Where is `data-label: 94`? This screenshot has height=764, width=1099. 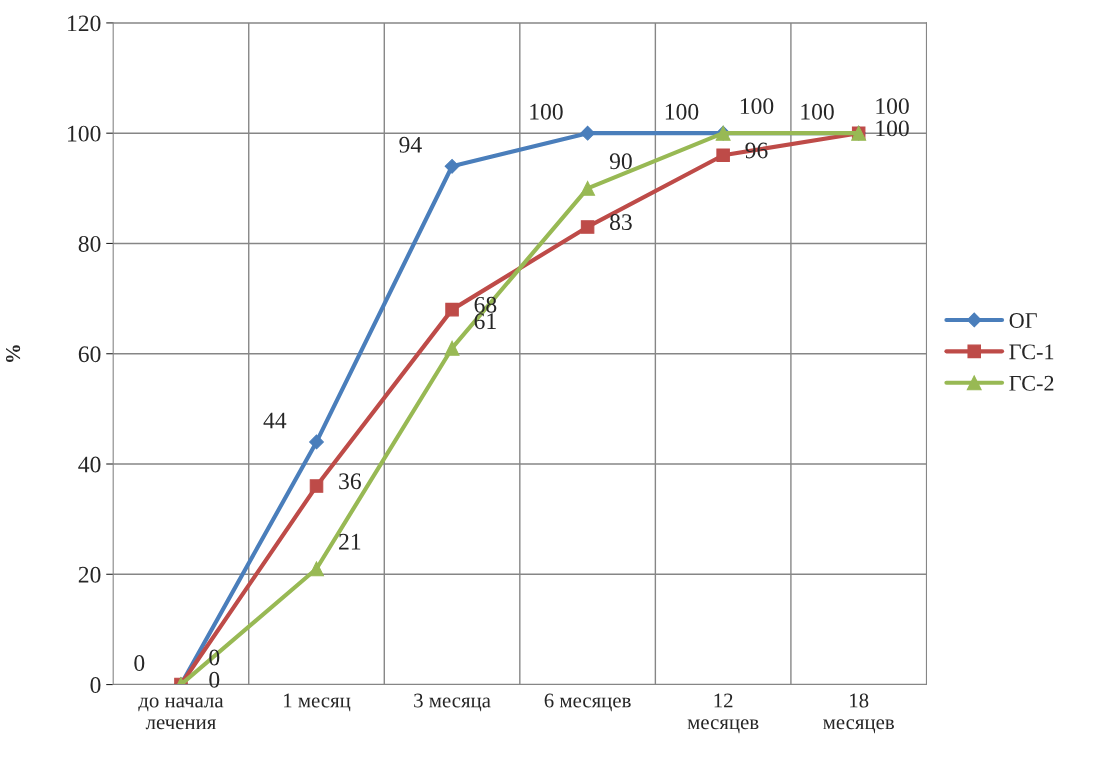 data-label: 94 is located at coordinates (410, 144).